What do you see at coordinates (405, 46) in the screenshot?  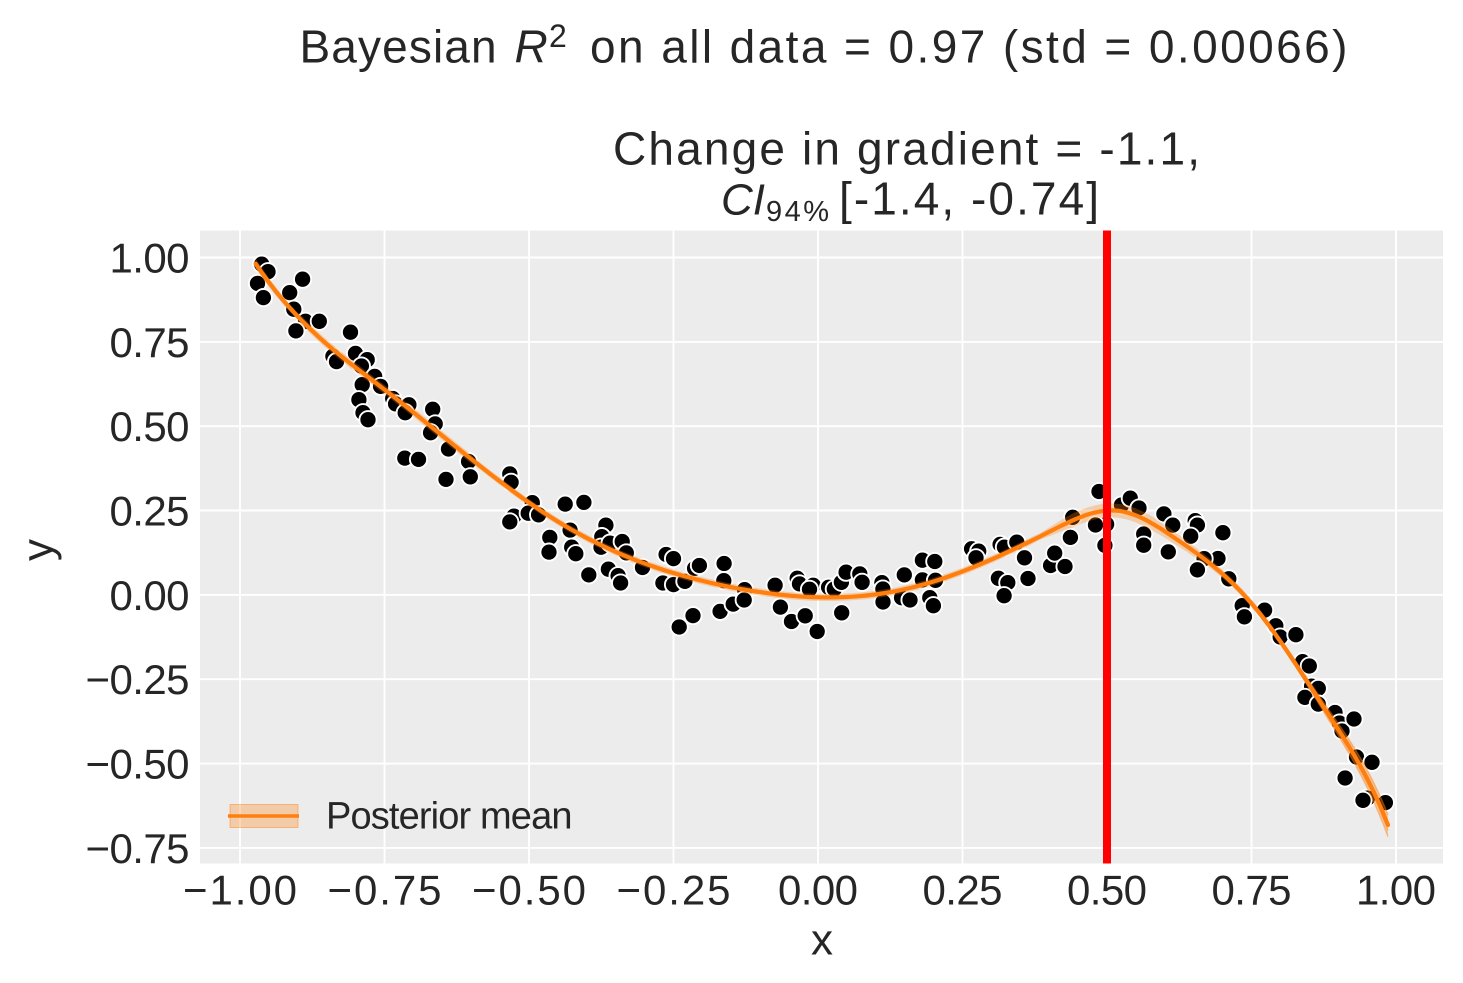 I see `svg-text: Bayesian` at bounding box center [405, 46].